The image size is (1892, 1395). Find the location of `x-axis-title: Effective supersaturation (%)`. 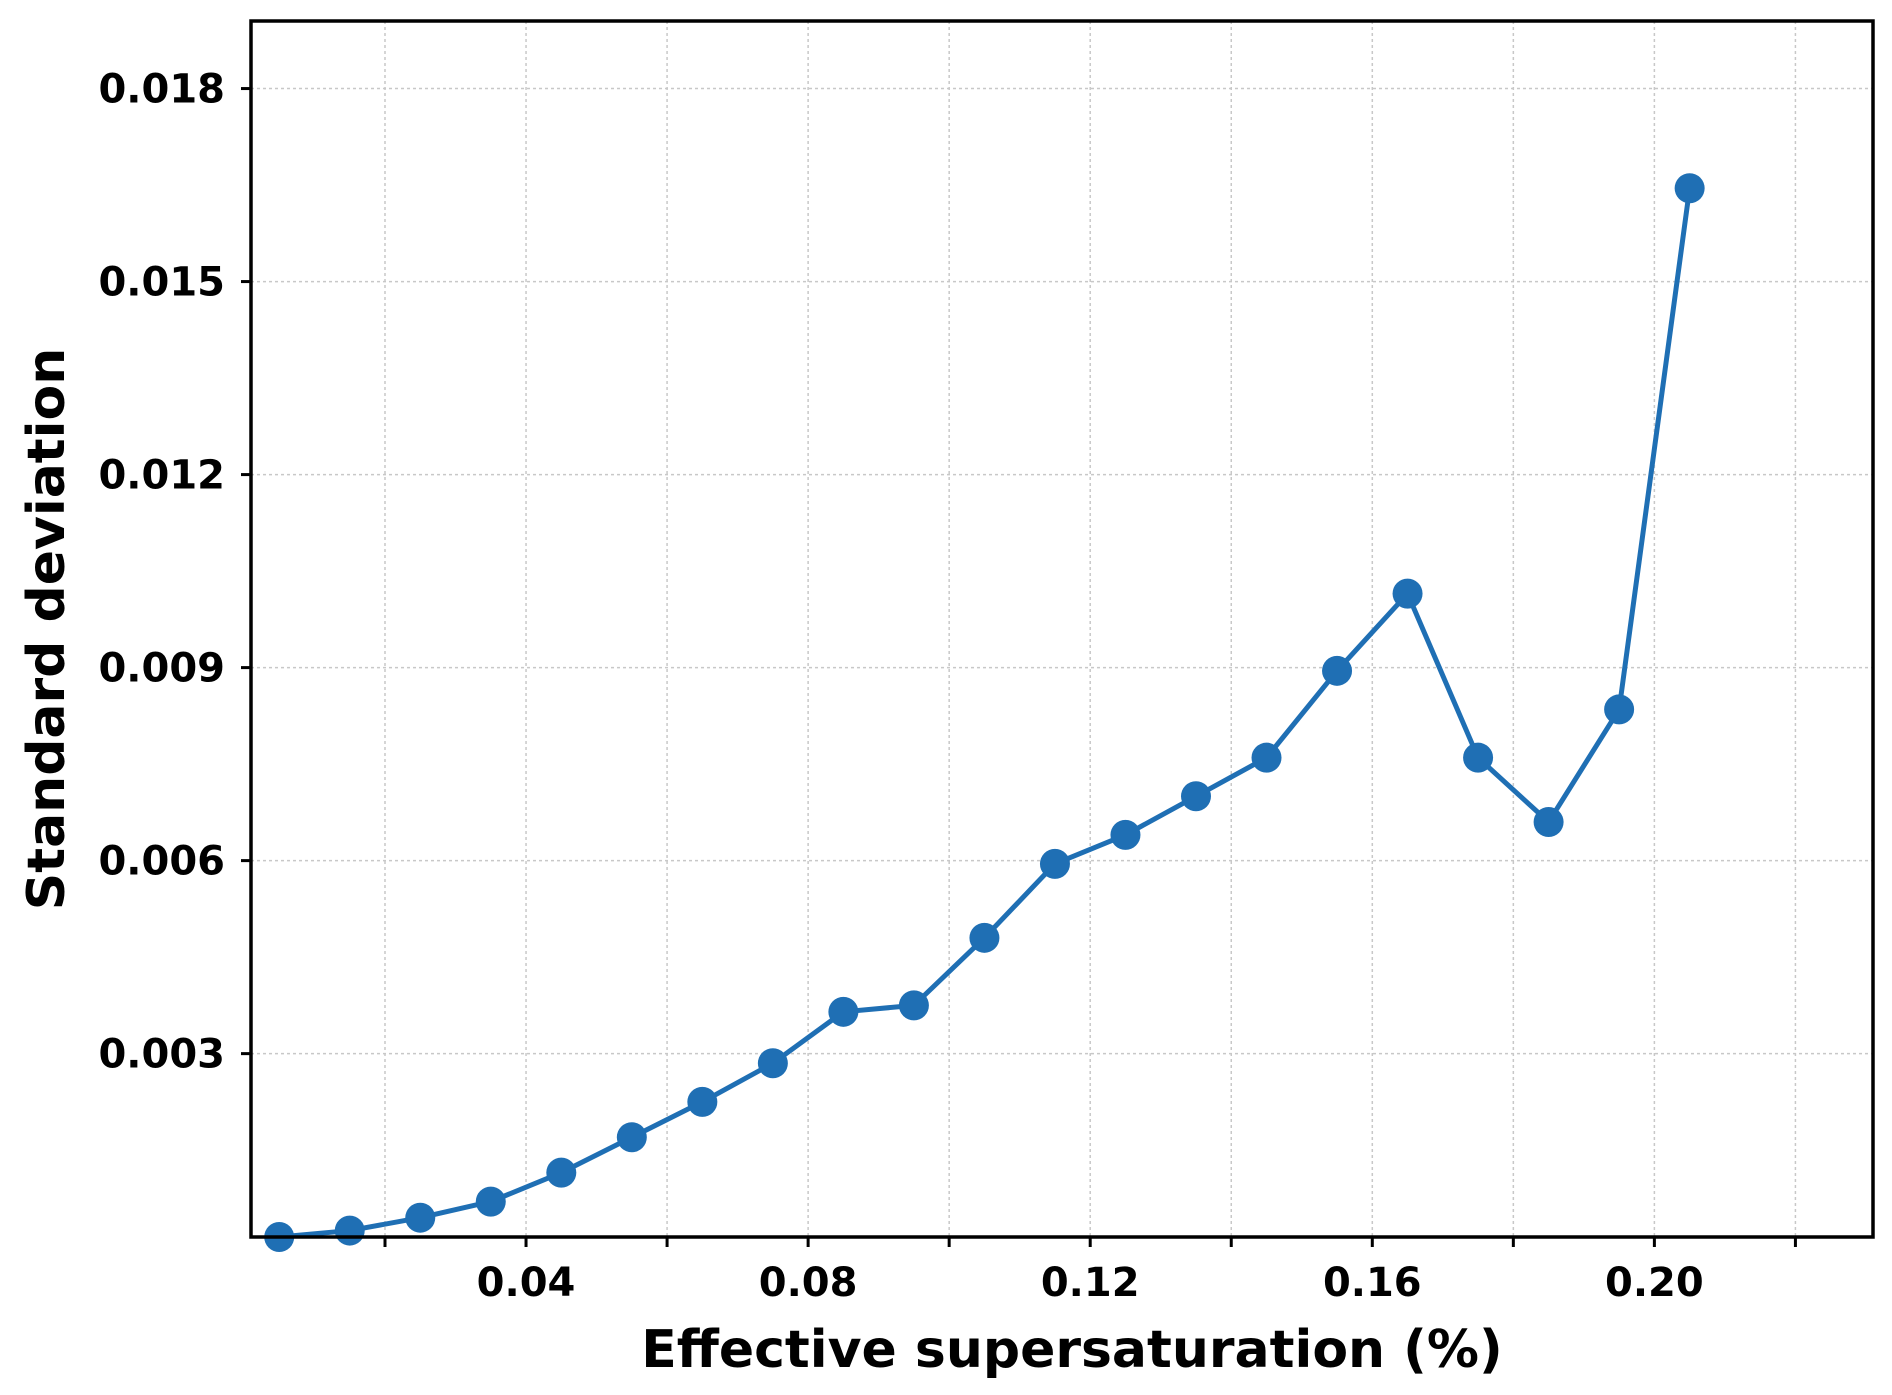

x-axis-title: Effective supersaturation (%) is located at coordinates (1072, 1350).